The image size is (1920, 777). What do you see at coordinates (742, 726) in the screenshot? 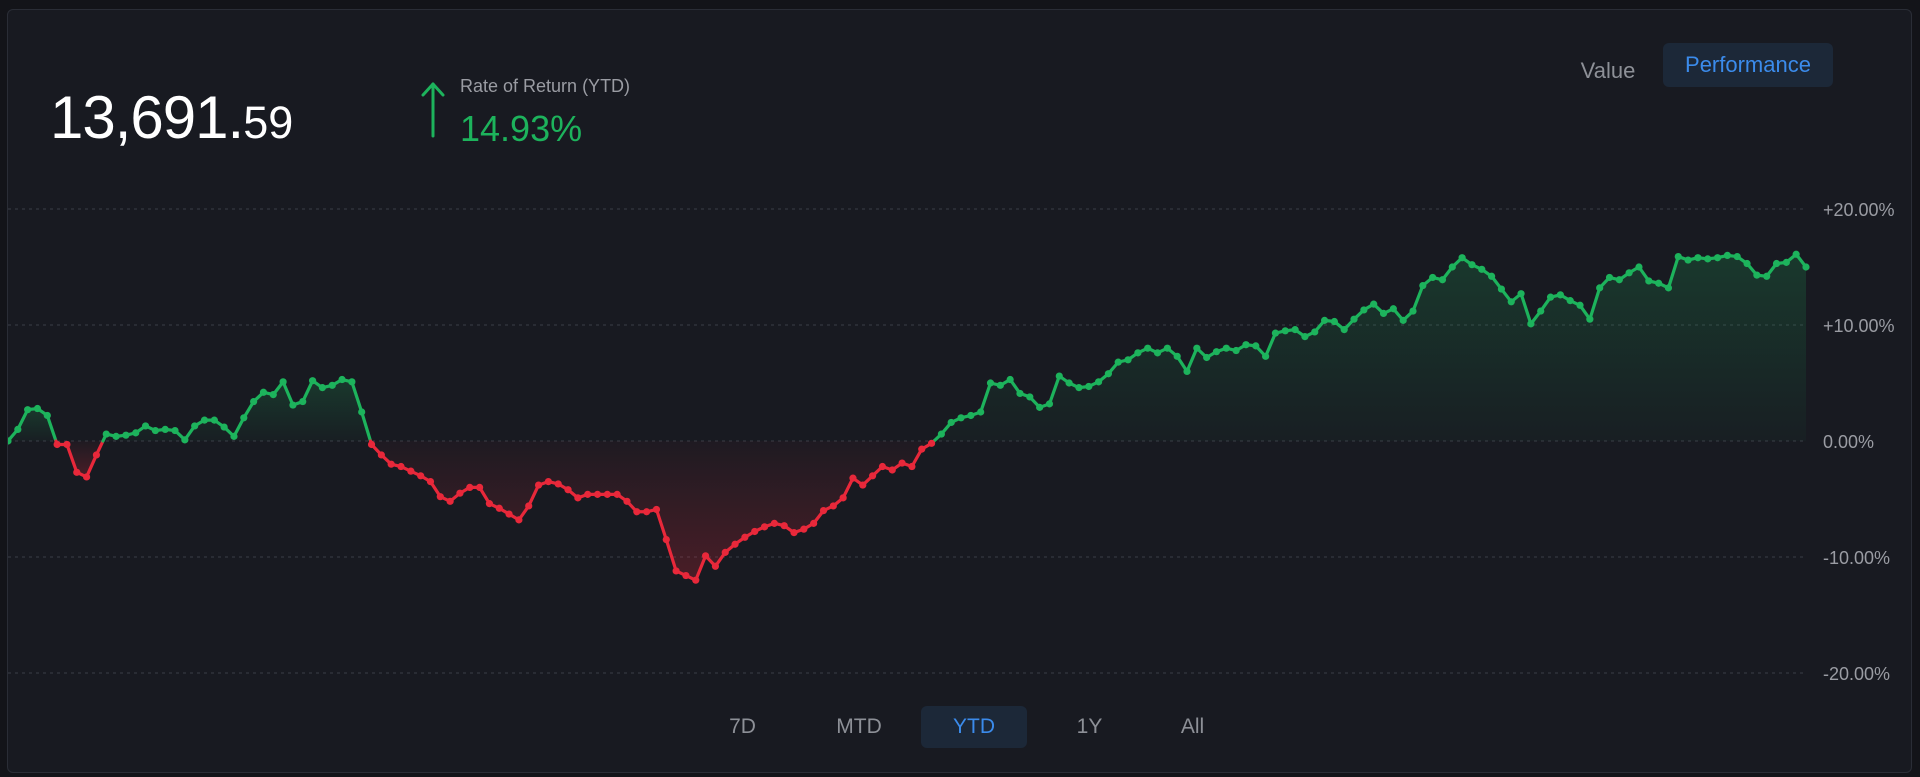
I see `range-tab-7d: 7D` at bounding box center [742, 726].